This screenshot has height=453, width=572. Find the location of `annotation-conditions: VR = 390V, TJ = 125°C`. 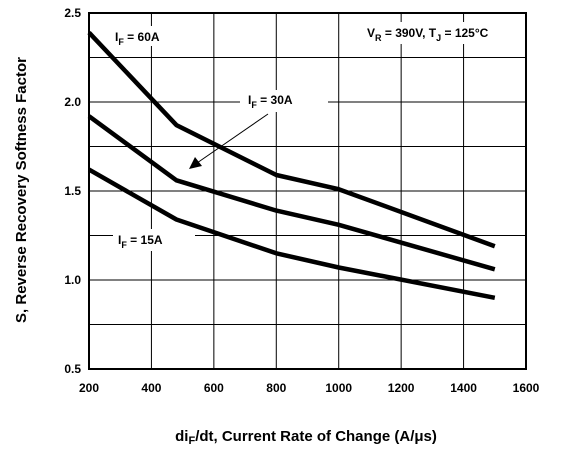

annotation-conditions: VR = 390V, TJ = 125°C is located at coordinates (428, 34).